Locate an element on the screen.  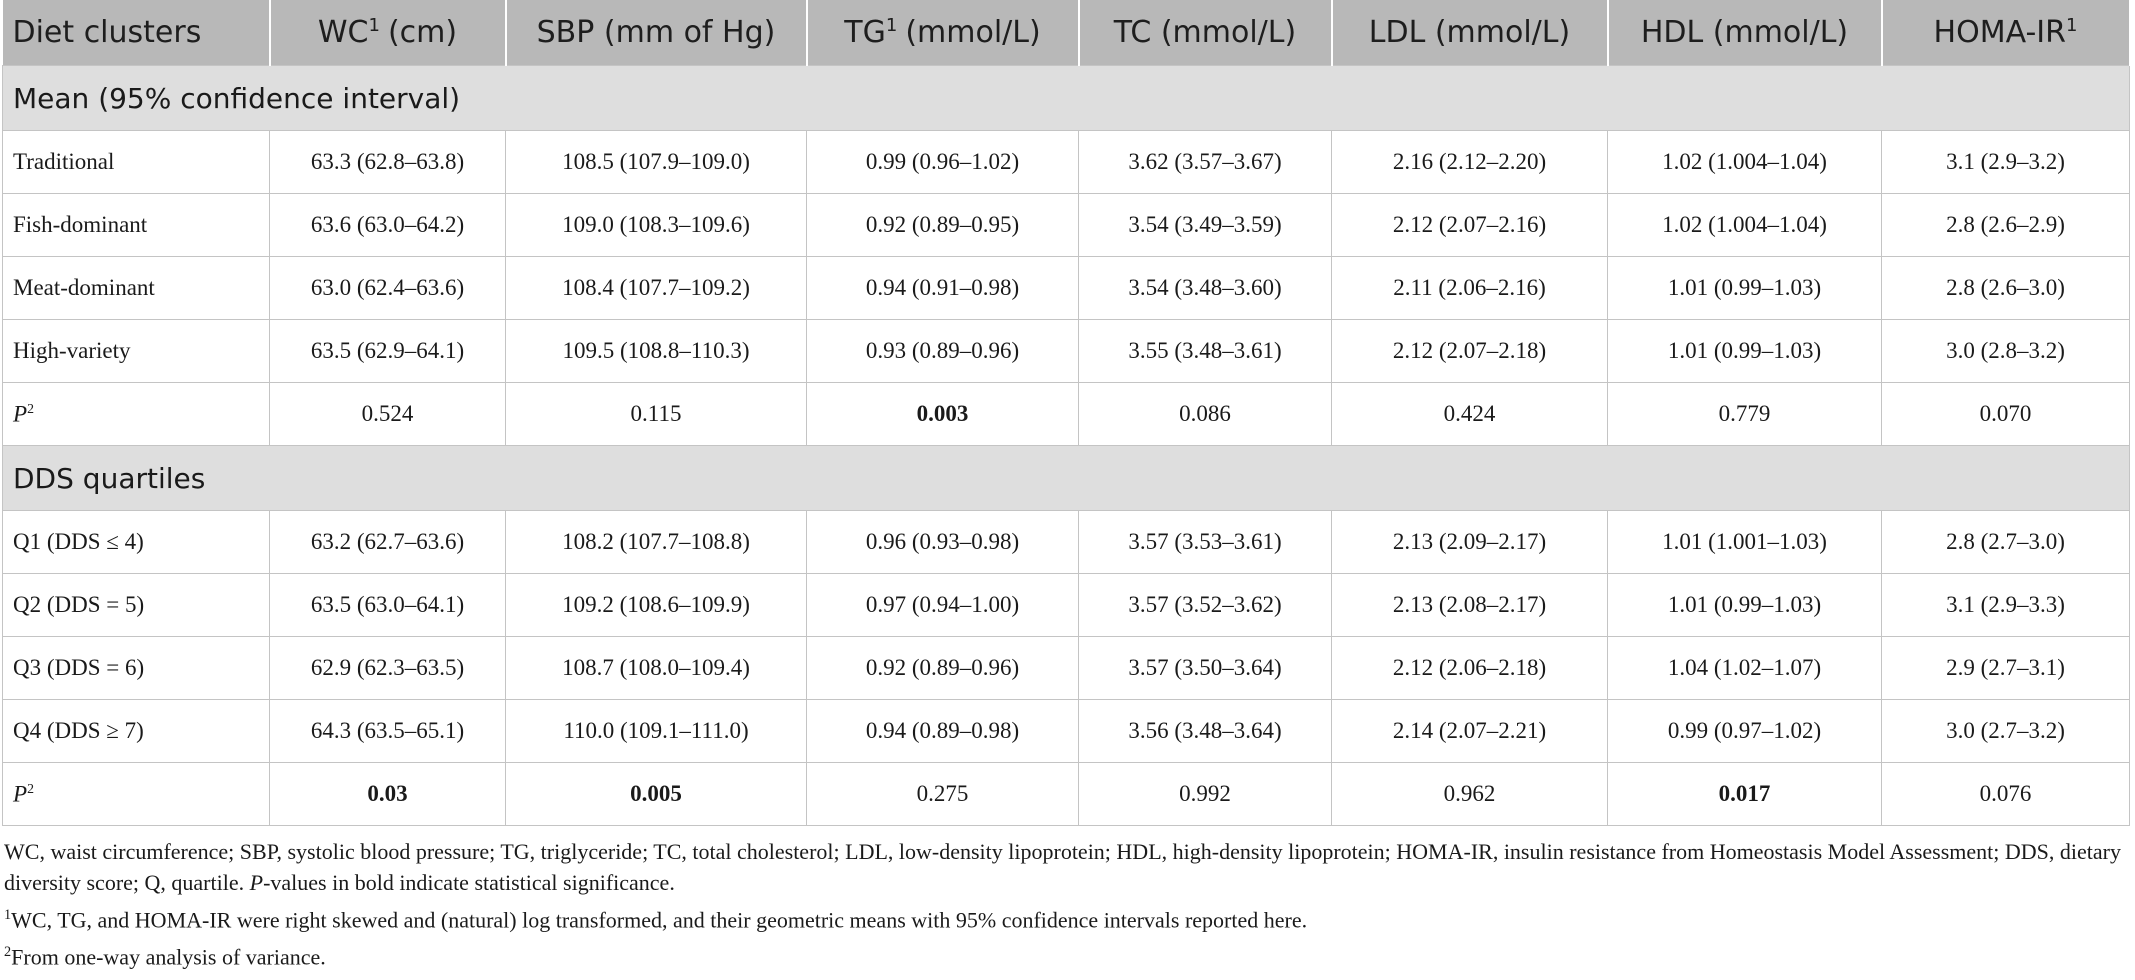
value-cell: 0.99 (0.96–1.02) is located at coordinates (942, 162).